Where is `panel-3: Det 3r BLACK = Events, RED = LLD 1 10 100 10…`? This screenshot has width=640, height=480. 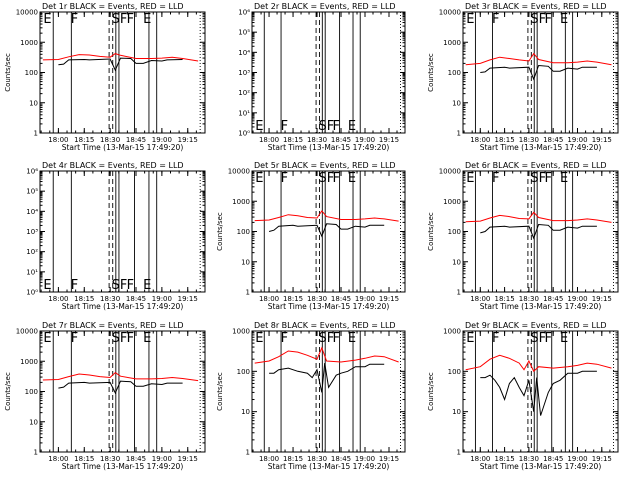
panel-3: Det 3r BLACK = Events, RED = LLD 1 10 100 10… is located at coordinates (523, 77).